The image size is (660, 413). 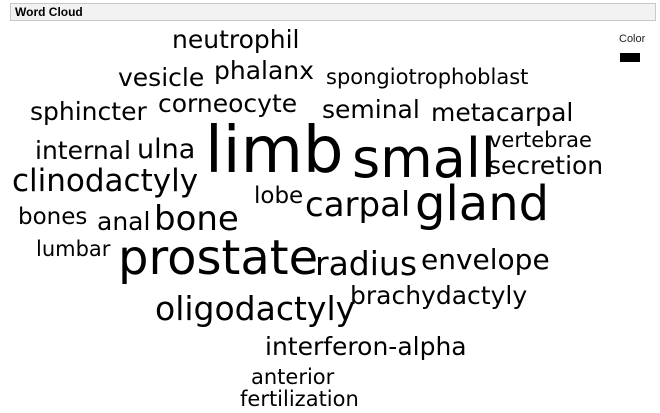 I want to click on legend-title: Color, so click(x=632, y=39).